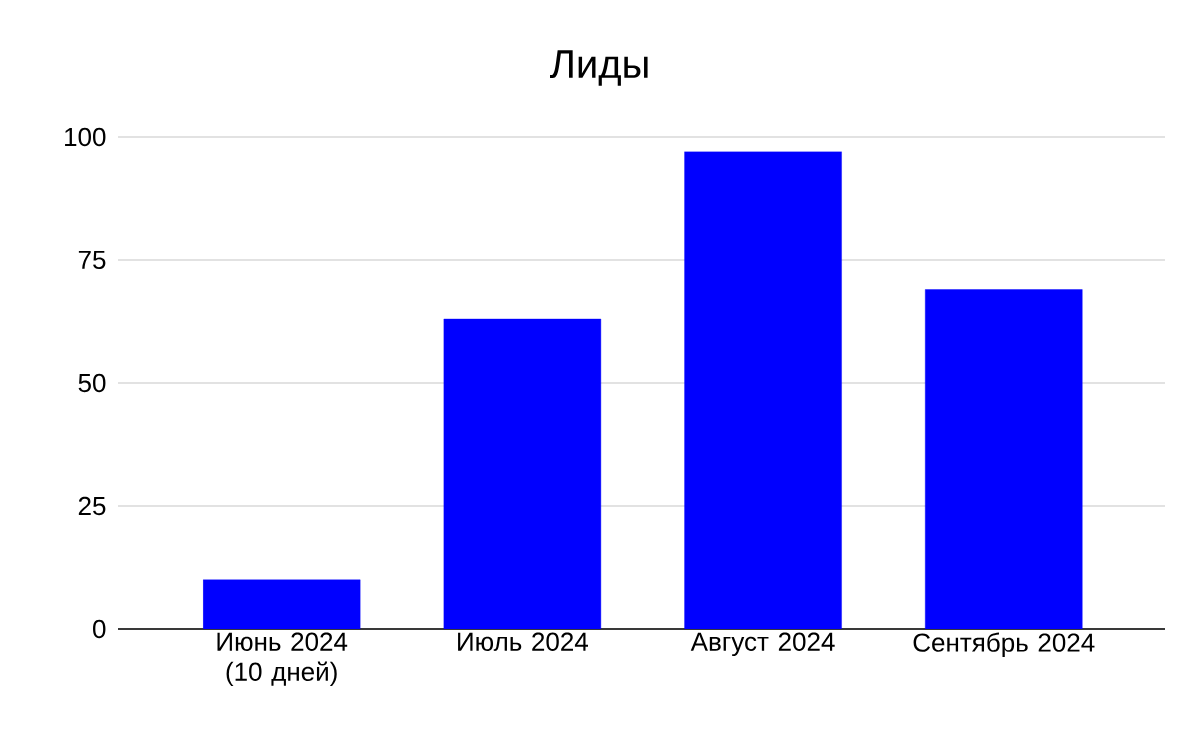 The width and height of the screenshot is (1200, 748). I want to click on y-tick-label: 50, so click(92, 383).